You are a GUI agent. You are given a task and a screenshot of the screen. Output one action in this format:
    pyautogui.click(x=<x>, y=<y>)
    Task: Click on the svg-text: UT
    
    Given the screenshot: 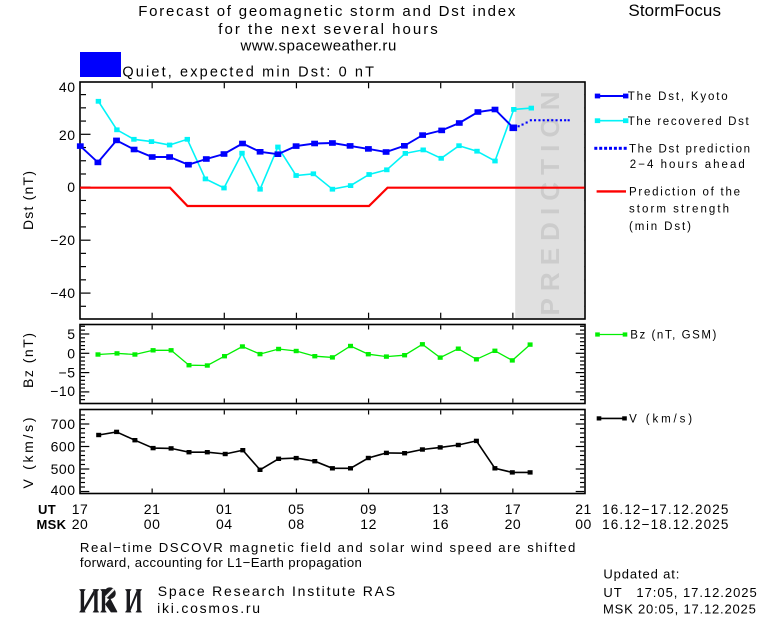 What is the action you would take?
    pyautogui.click(x=47, y=509)
    